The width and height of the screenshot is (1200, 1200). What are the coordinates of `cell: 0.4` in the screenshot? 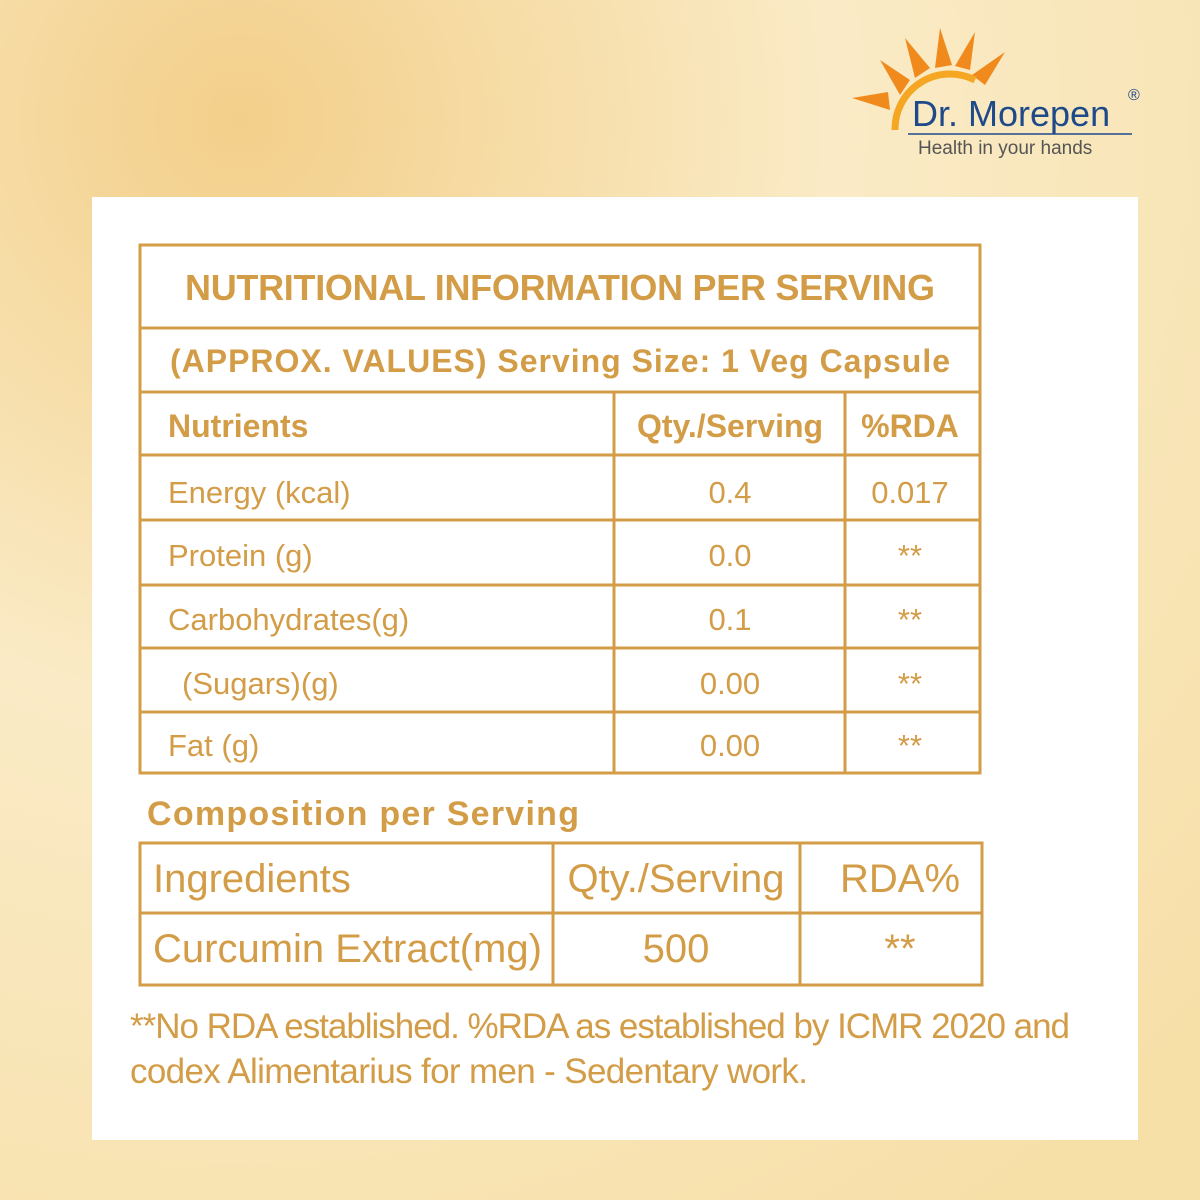 It's located at (729, 492).